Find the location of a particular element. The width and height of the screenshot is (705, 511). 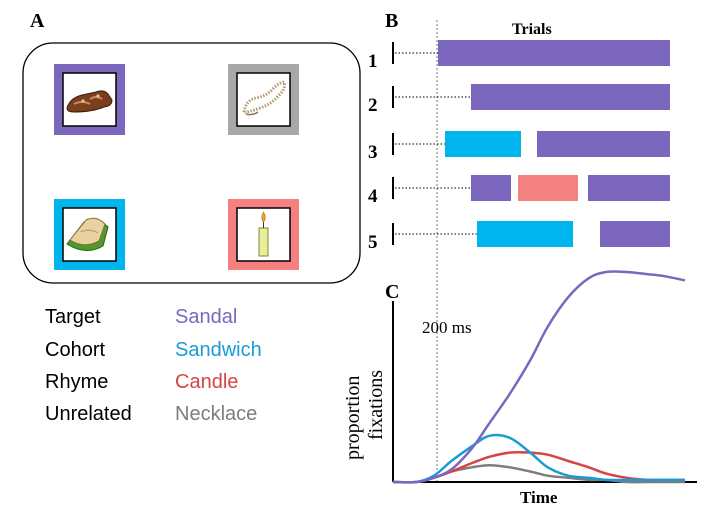

trial-row: 2 is located at coordinates (519, 100).